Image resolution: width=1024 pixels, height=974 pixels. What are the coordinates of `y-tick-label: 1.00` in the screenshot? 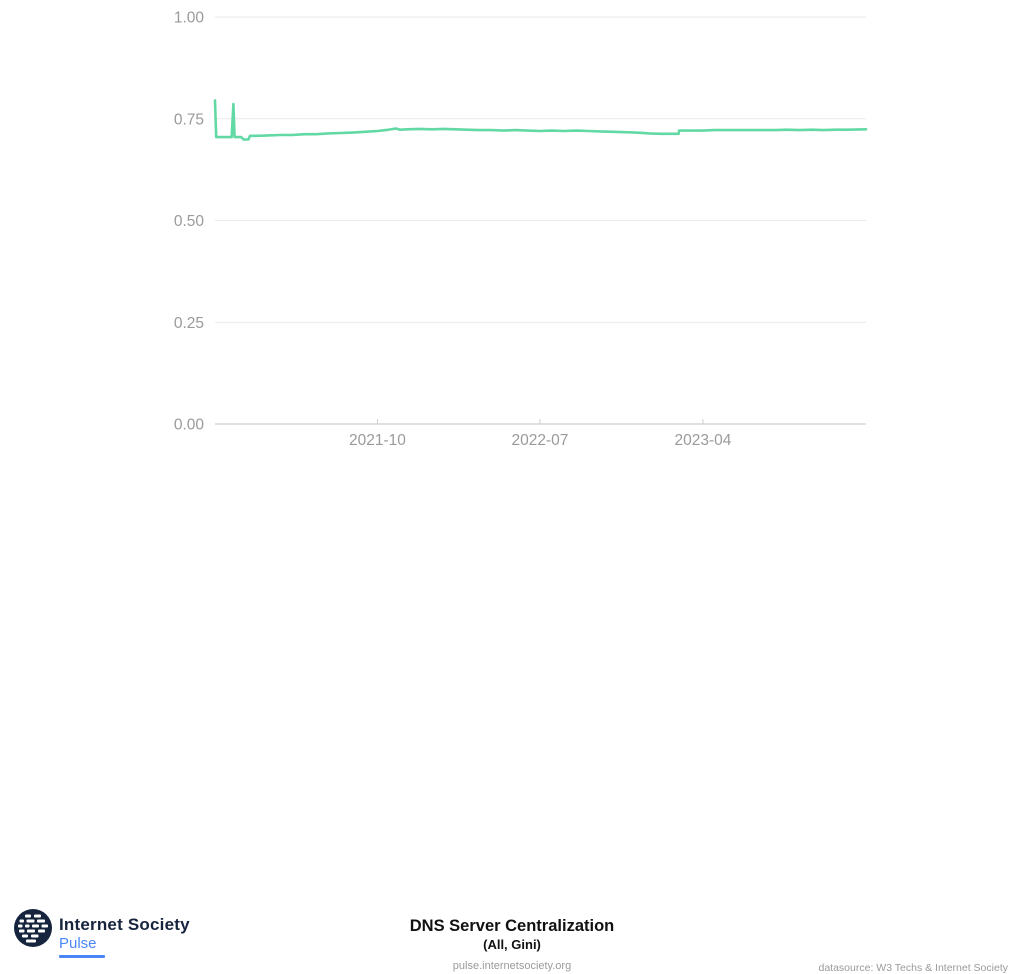 It's located at (189, 18).